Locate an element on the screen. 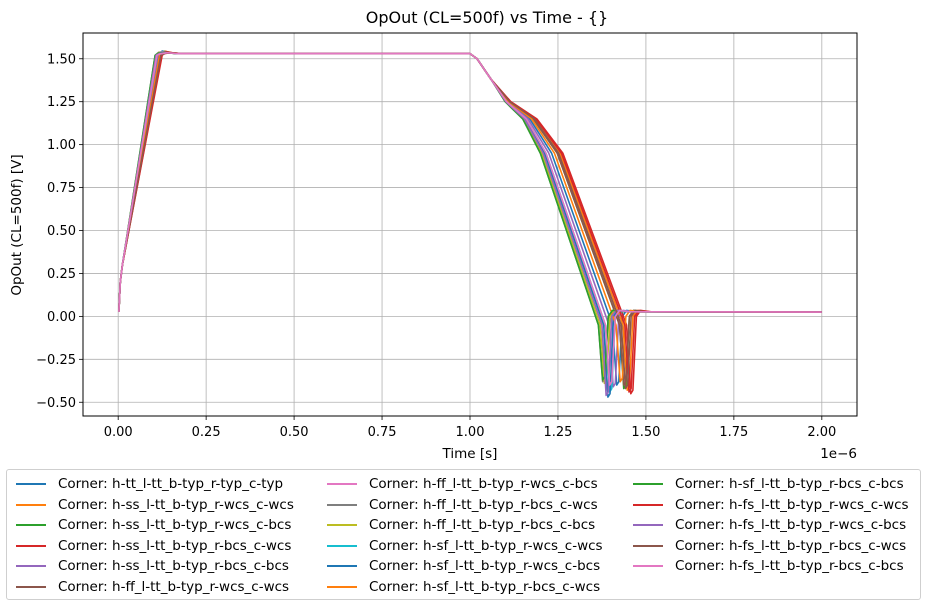  legend-item: Corner: h-sf_l-tt_b-typ_r-wcs_c-wcs is located at coordinates (465, 546).